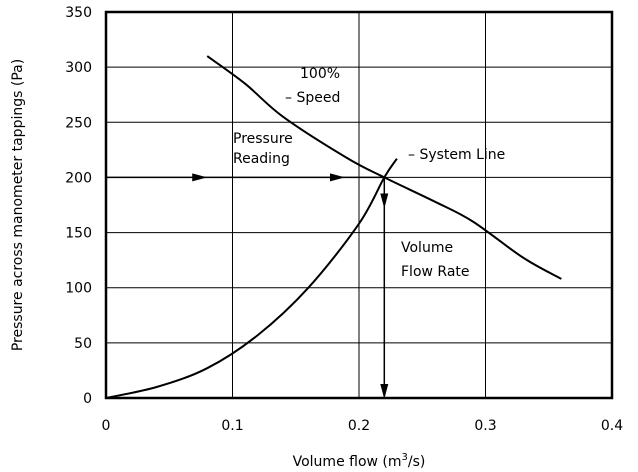  I want to click on x-tick-label: 0.2, so click(359, 426).